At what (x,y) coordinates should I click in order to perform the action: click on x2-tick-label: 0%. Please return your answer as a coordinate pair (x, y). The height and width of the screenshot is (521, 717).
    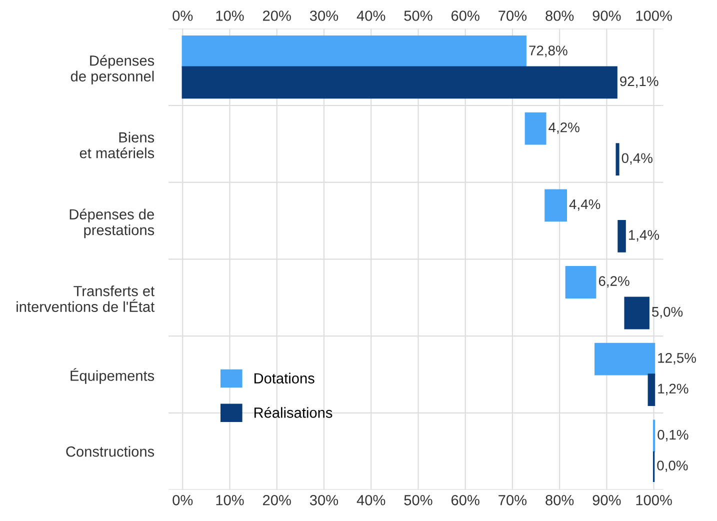
    Looking at the image, I should click on (182, 15).